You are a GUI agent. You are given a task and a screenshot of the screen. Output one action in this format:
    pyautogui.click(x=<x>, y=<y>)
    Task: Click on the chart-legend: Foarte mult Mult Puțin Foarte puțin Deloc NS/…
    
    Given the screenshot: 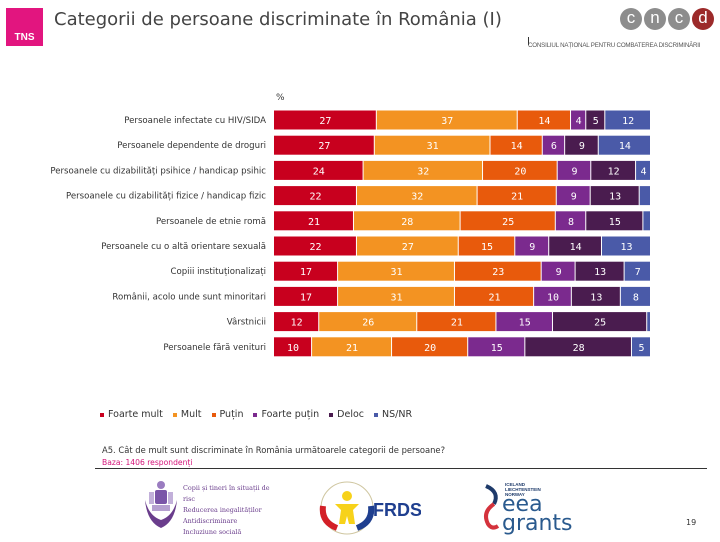 What is the action you would take?
    pyautogui.click(x=256, y=414)
    